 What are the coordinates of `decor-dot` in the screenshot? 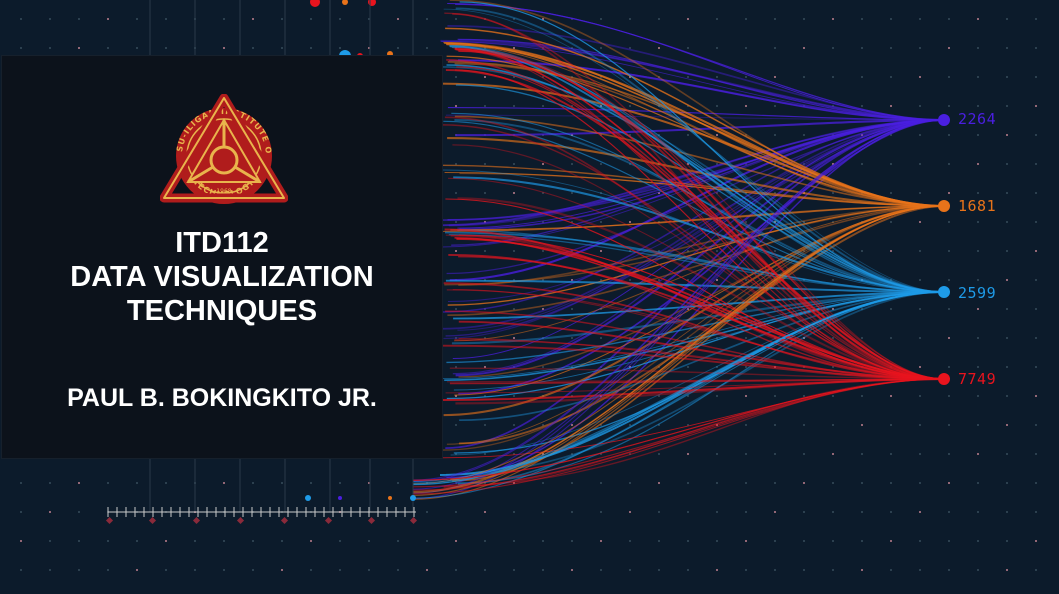 It's located at (345, 2).